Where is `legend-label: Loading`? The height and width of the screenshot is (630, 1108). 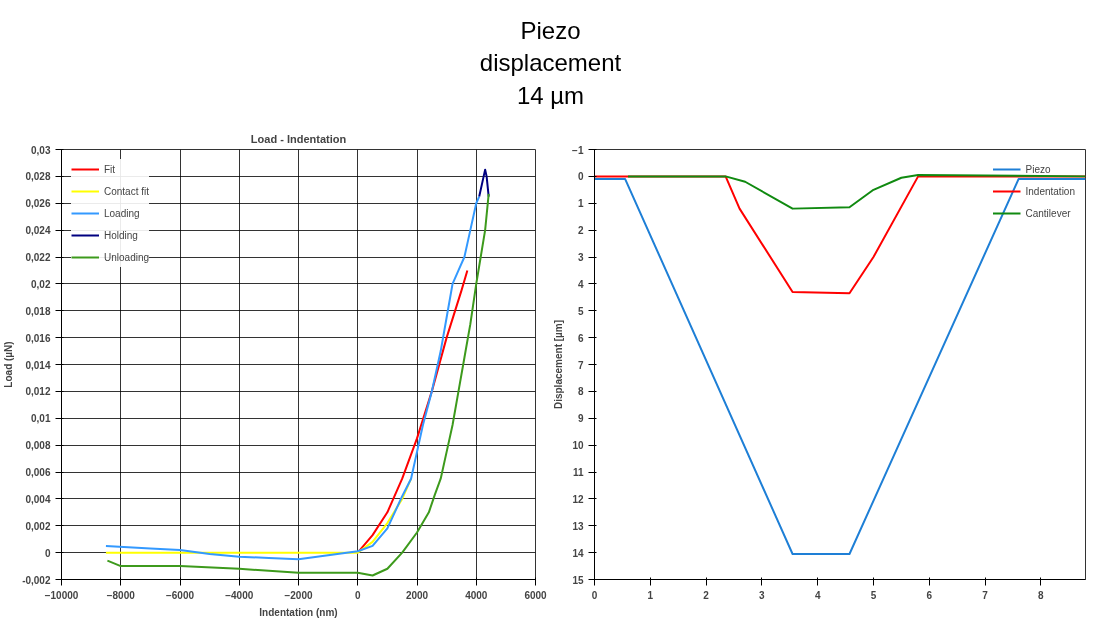 legend-label: Loading is located at coordinates (122, 213).